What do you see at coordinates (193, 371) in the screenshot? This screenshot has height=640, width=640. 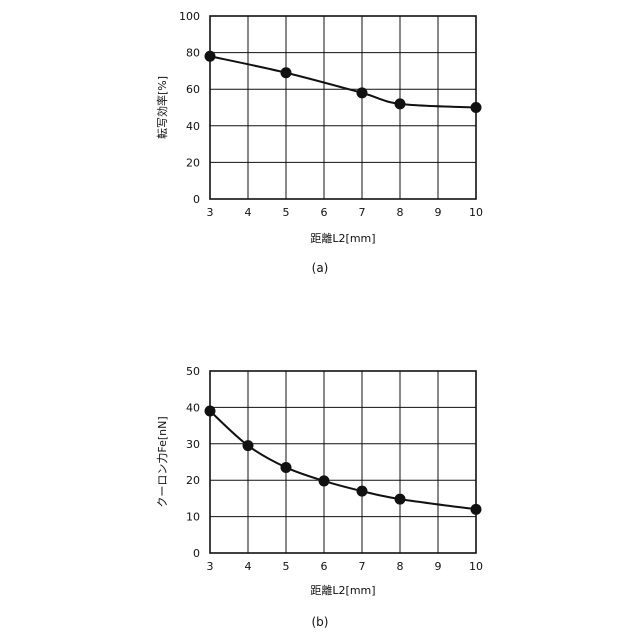 I see `y-tick-label: 50` at bounding box center [193, 371].